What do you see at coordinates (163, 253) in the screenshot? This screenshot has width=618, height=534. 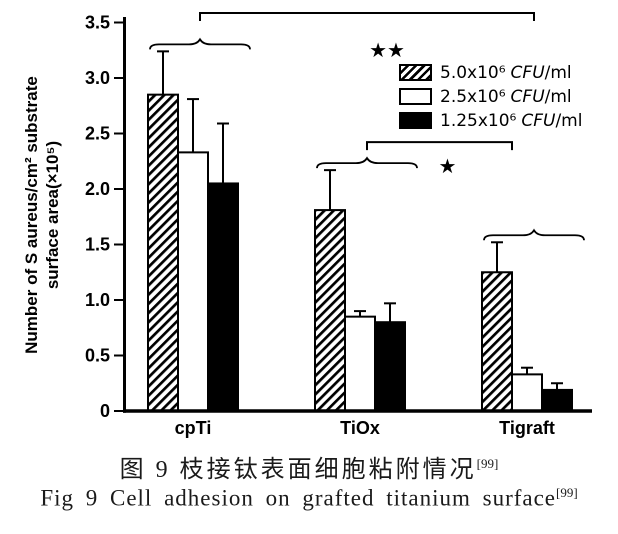 I see `bar-cpTi-series0` at bounding box center [163, 253].